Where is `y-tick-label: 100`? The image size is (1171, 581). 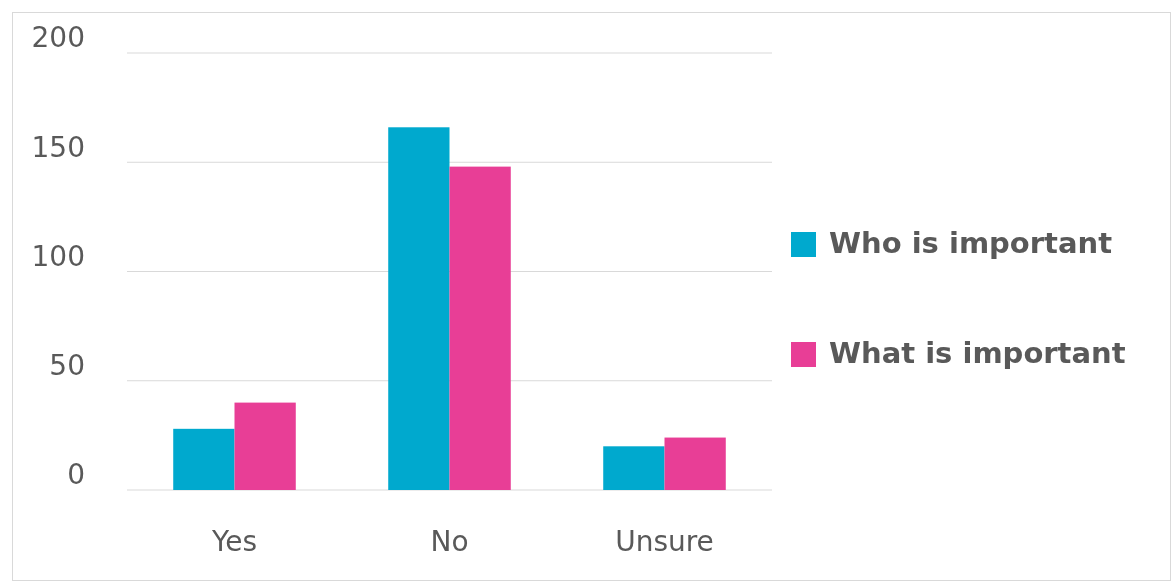
y-tick-label: 100 is located at coordinates (58, 256).